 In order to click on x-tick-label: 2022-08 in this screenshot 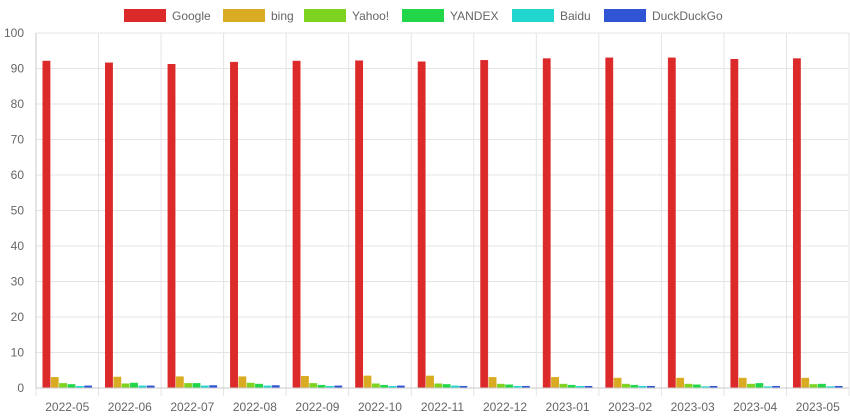, I will do `click(255, 407)`.